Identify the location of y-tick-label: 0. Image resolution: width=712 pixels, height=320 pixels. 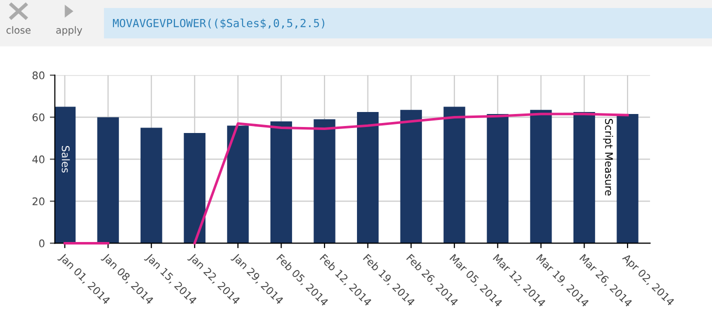
(41, 243).